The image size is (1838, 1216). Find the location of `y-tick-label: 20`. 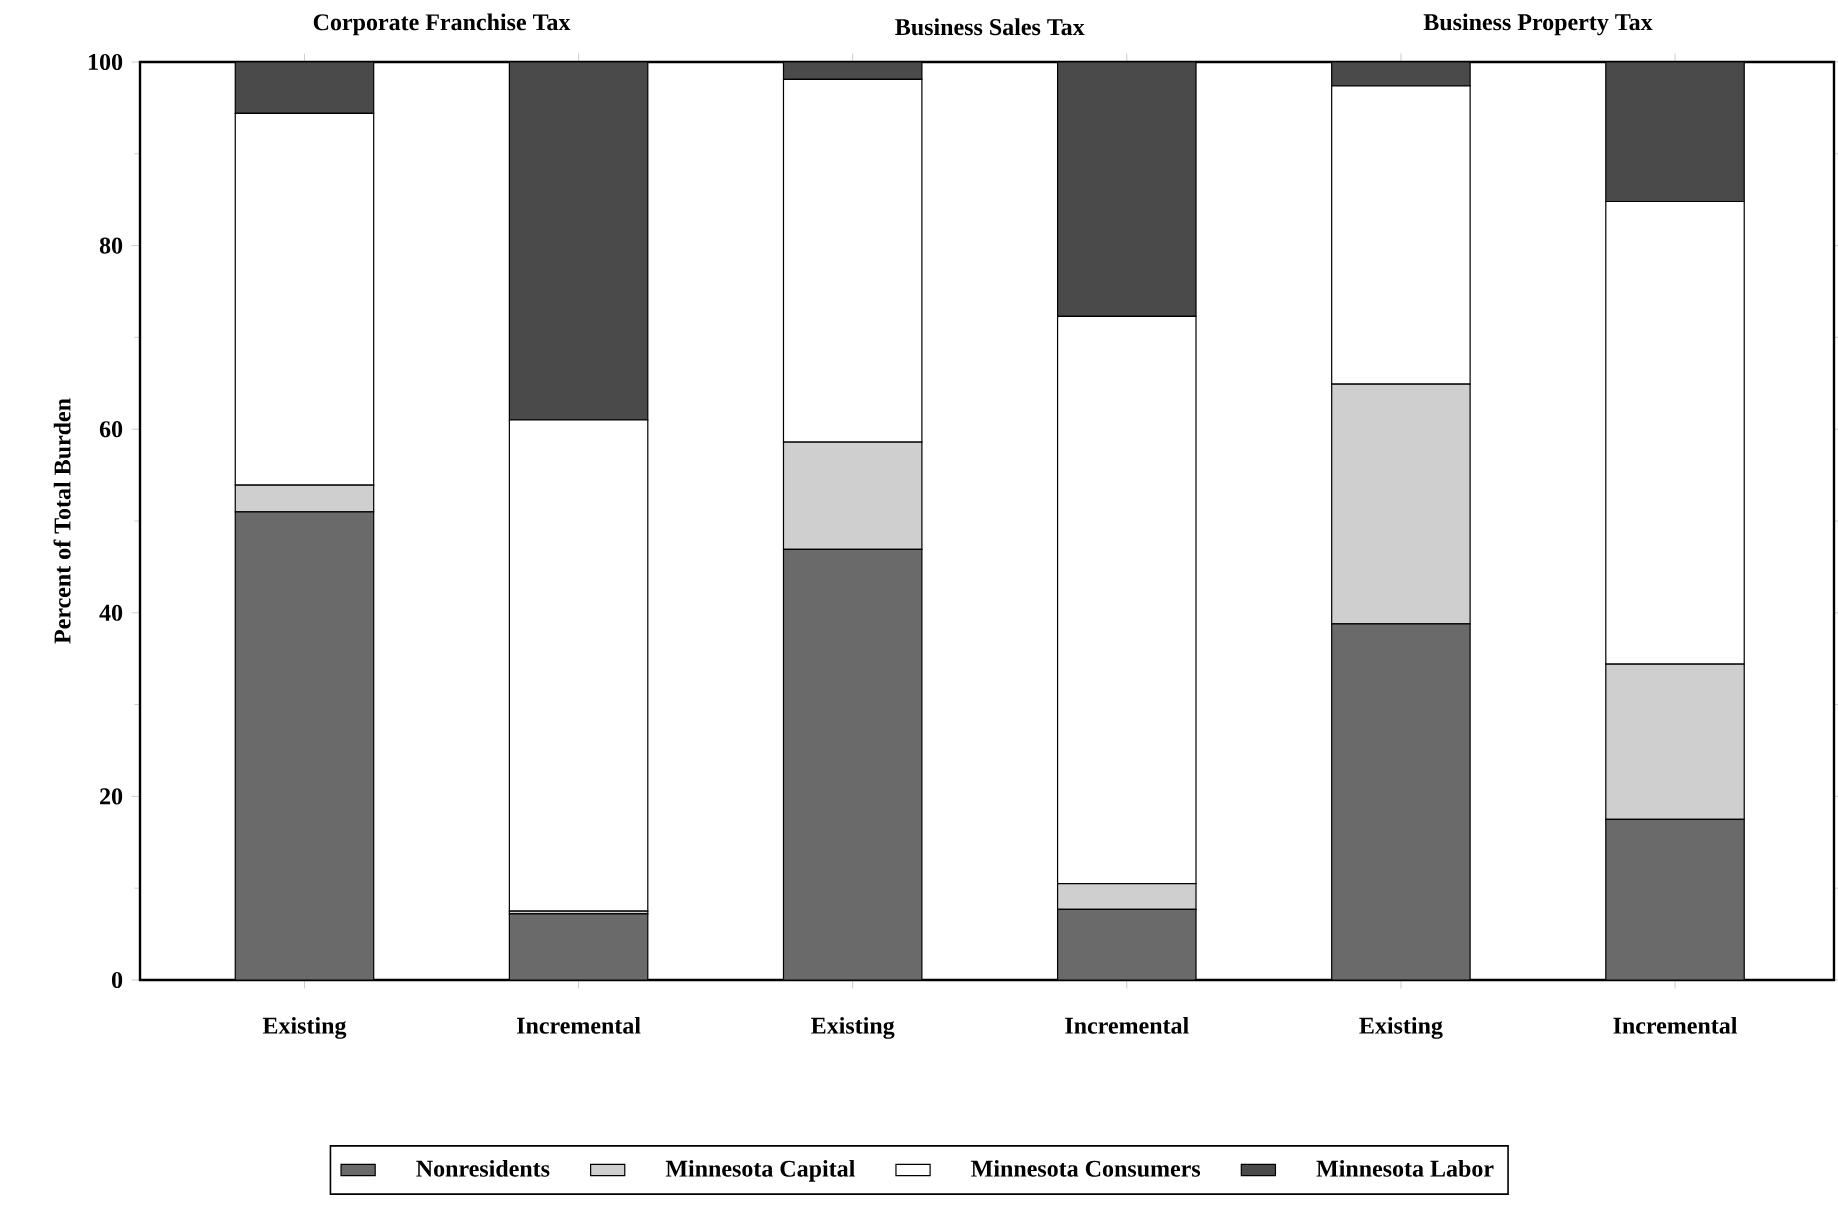

y-tick-label: 20 is located at coordinates (111, 796).